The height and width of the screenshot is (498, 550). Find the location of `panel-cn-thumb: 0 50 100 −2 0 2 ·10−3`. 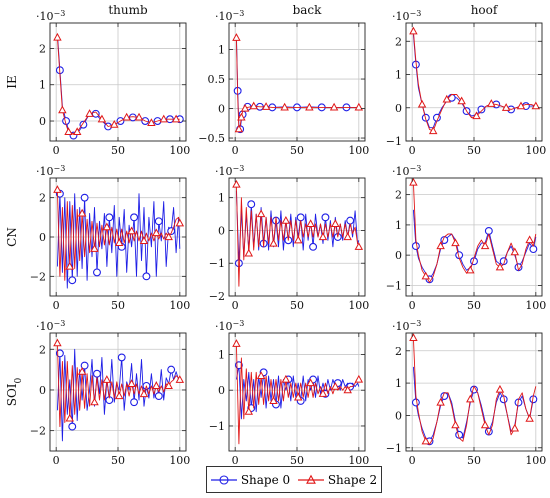

panel-cn-thumb: 0 50 100 −2 0 2 ·10−3 is located at coordinates (110, 238).